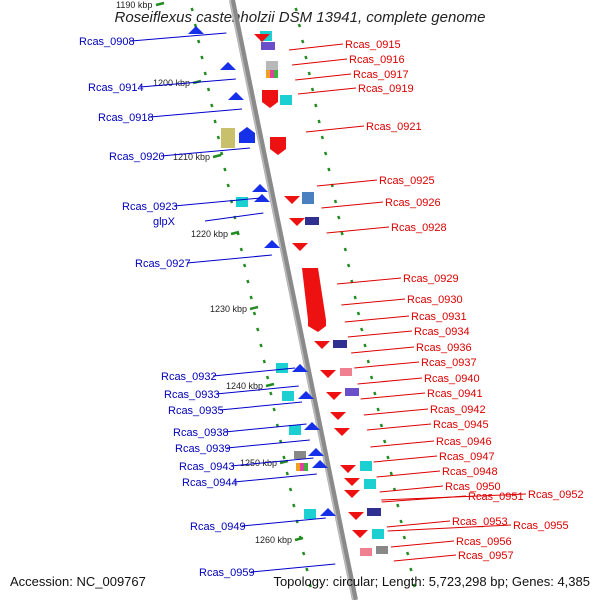  What do you see at coordinates (484, 542) in the screenshot?
I see `right-gene-label: Rcas_0956` at bounding box center [484, 542].